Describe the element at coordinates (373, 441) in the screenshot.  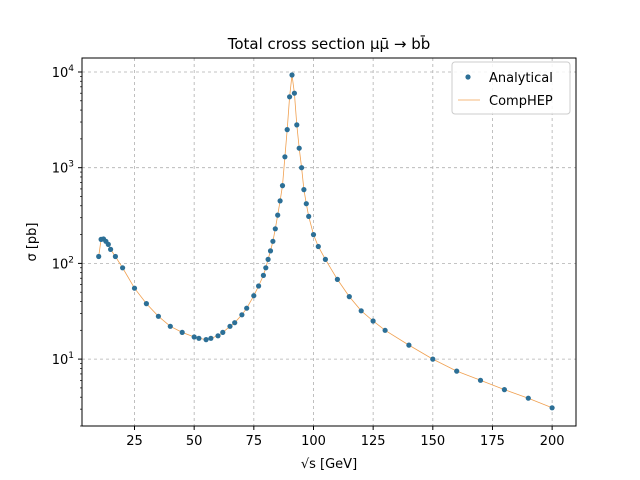
I see `x-tick-label: 125` at that location.